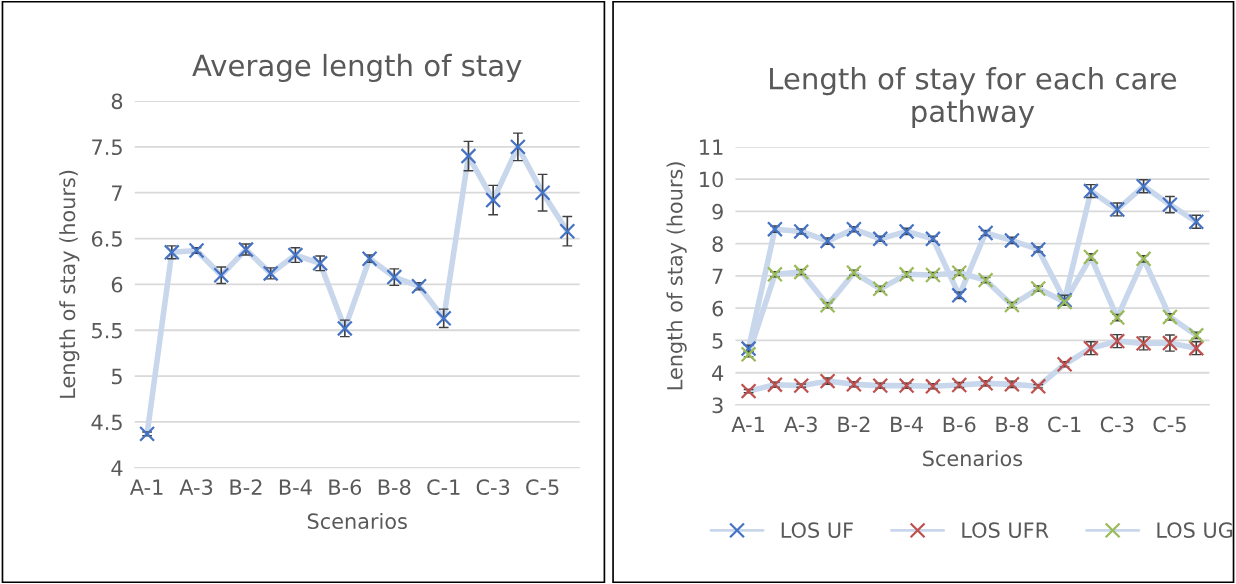 The image size is (1236, 584). I want to click on y-tick-label: 9, so click(717, 211).